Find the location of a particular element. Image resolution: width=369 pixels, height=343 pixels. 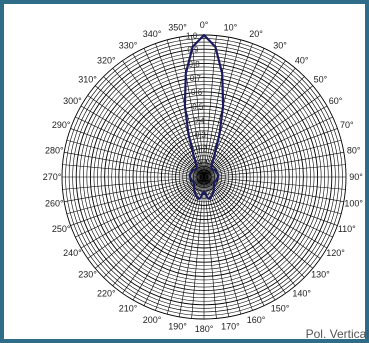

radial-tick-label: 0.3 is located at coordinates (201, 135).